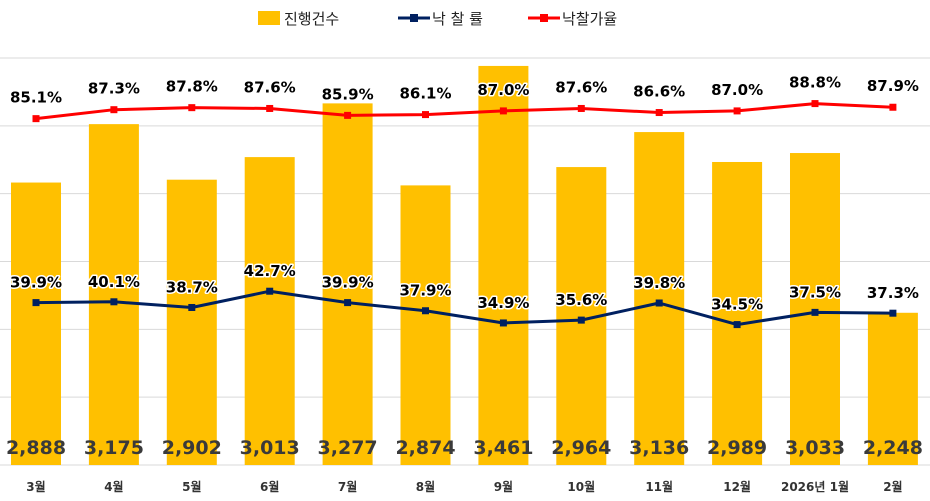  I want to click on legend-item-rate: 낙 찰 률, so click(440, 19).